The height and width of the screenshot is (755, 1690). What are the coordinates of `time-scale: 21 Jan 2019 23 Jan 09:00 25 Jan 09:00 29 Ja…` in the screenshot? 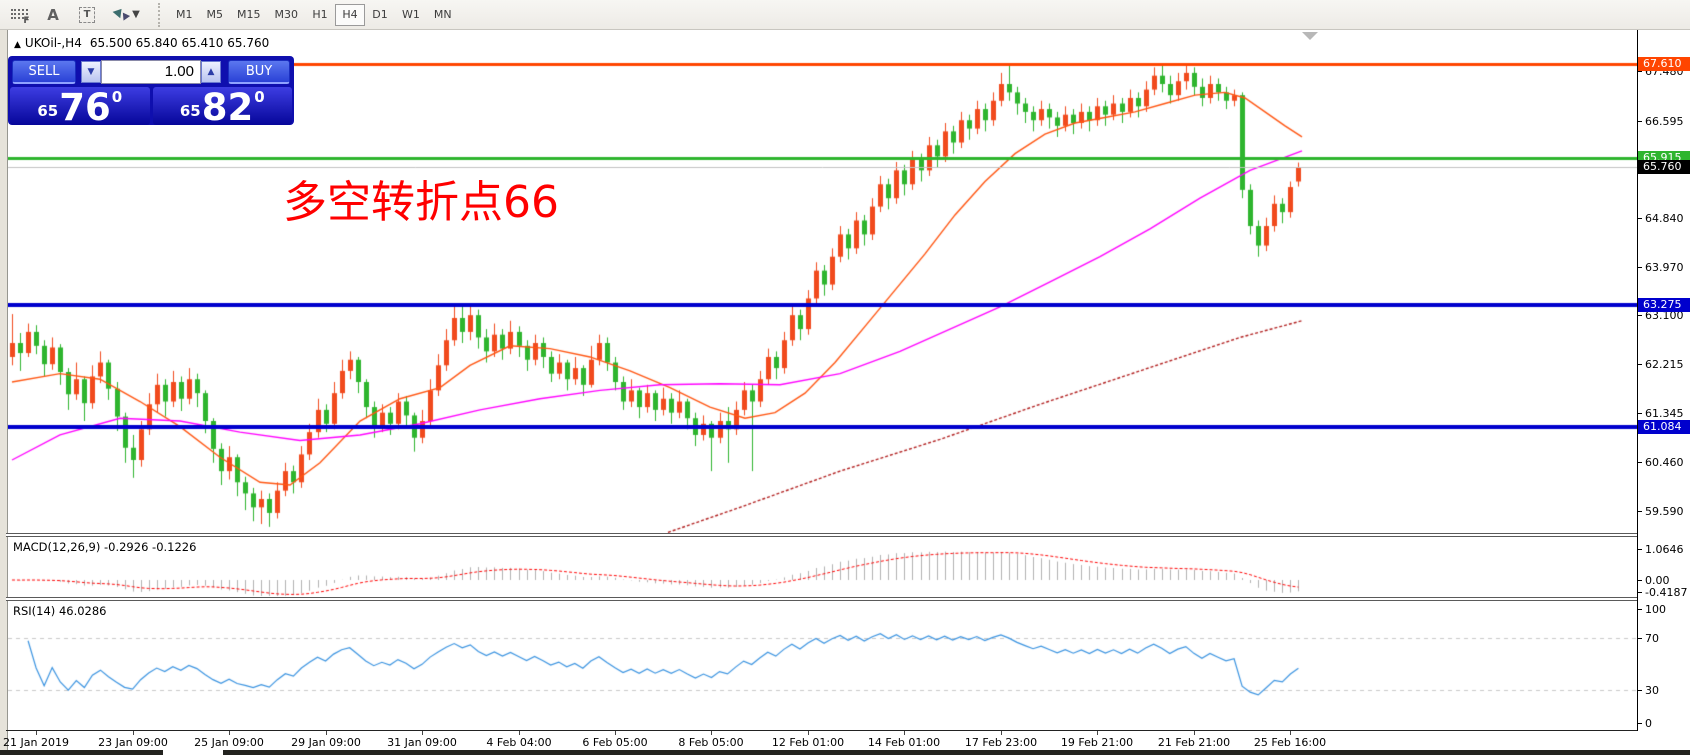 It's located at (846, 740).